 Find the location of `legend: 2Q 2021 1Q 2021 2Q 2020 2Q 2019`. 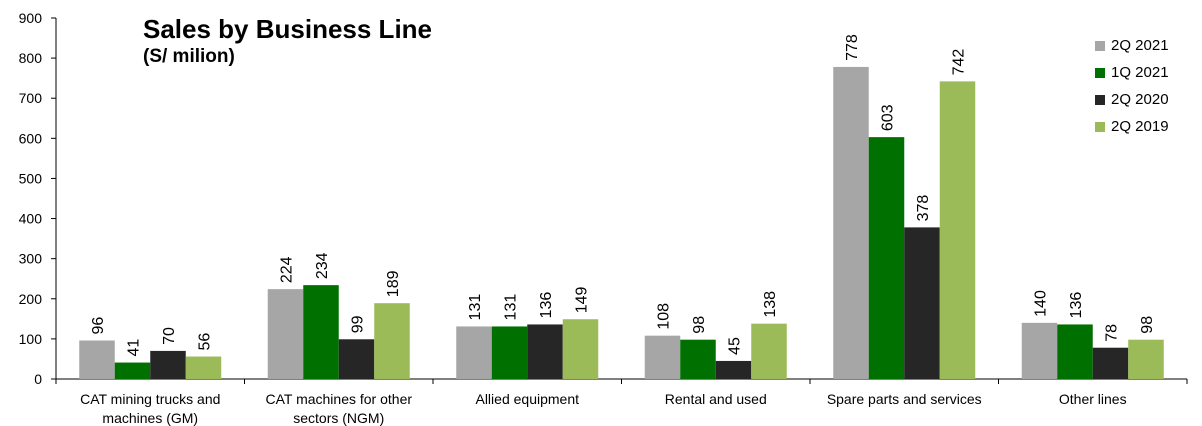

legend: 2Q 2021 1Q 2021 2Q 2020 2Q 2019 is located at coordinates (1132, 86).